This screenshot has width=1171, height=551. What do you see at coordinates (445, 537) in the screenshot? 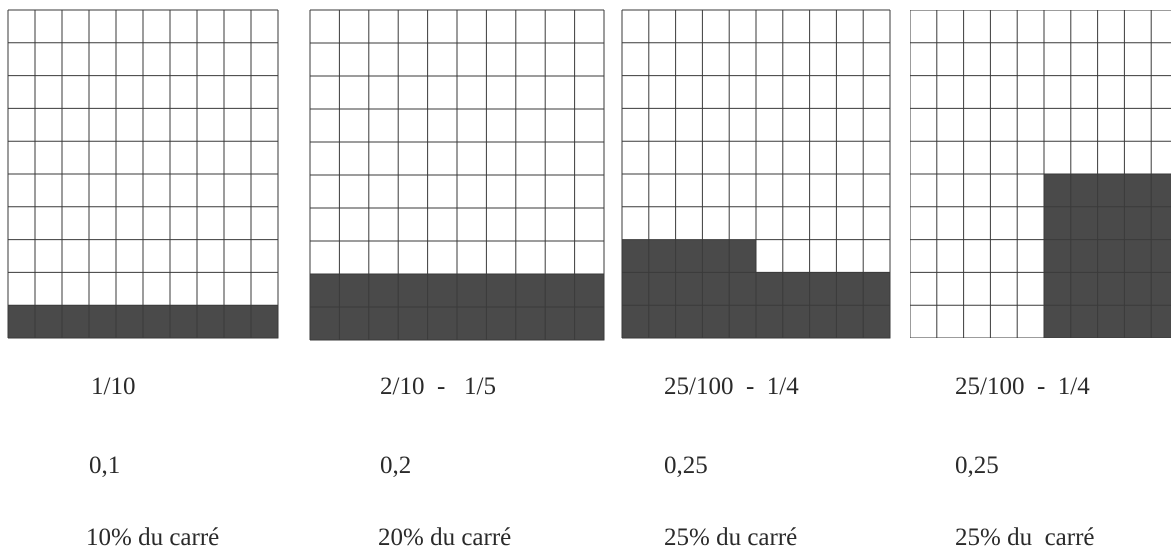
I see `percent-label-2: 20% du carré` at bounding box center [445, 537].